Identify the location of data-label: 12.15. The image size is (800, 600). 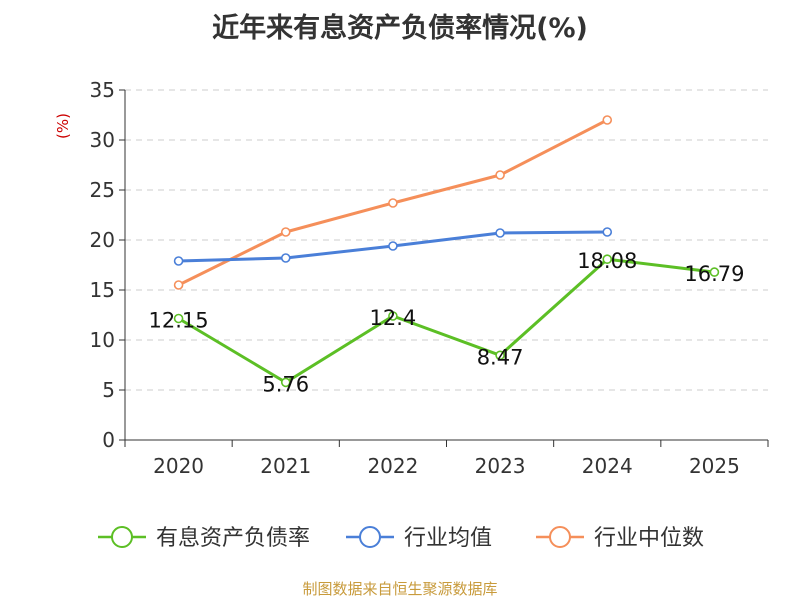
(179, 321).